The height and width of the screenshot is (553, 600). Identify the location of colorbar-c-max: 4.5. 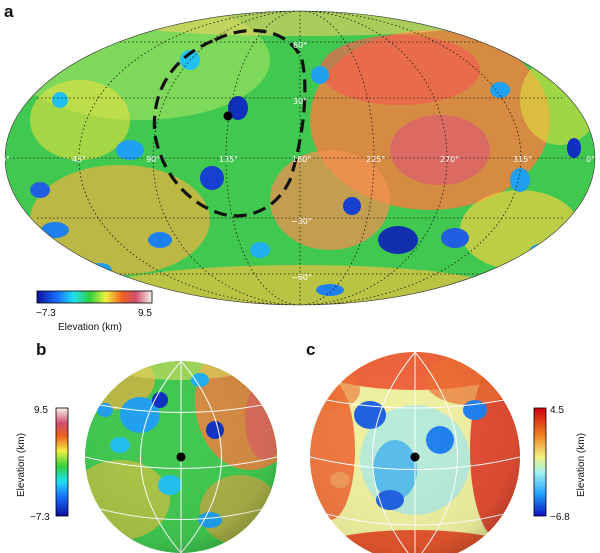
(557, 410).